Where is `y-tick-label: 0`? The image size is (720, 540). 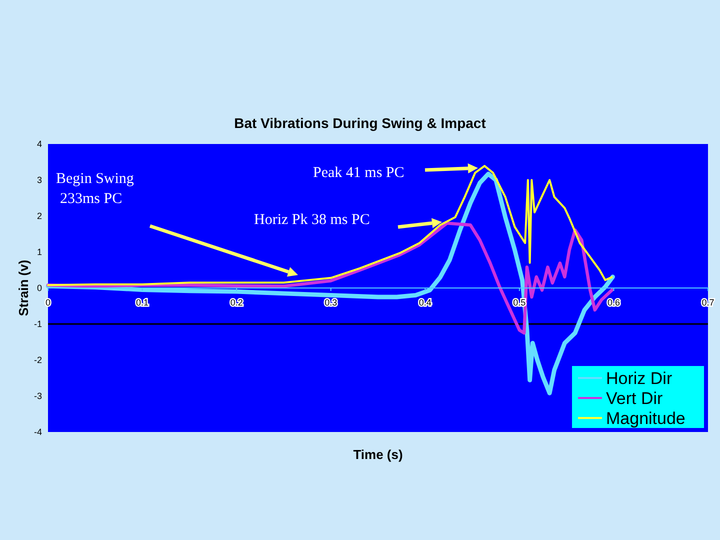 y-tick-label: 0 is located at coordinates (39, 287).